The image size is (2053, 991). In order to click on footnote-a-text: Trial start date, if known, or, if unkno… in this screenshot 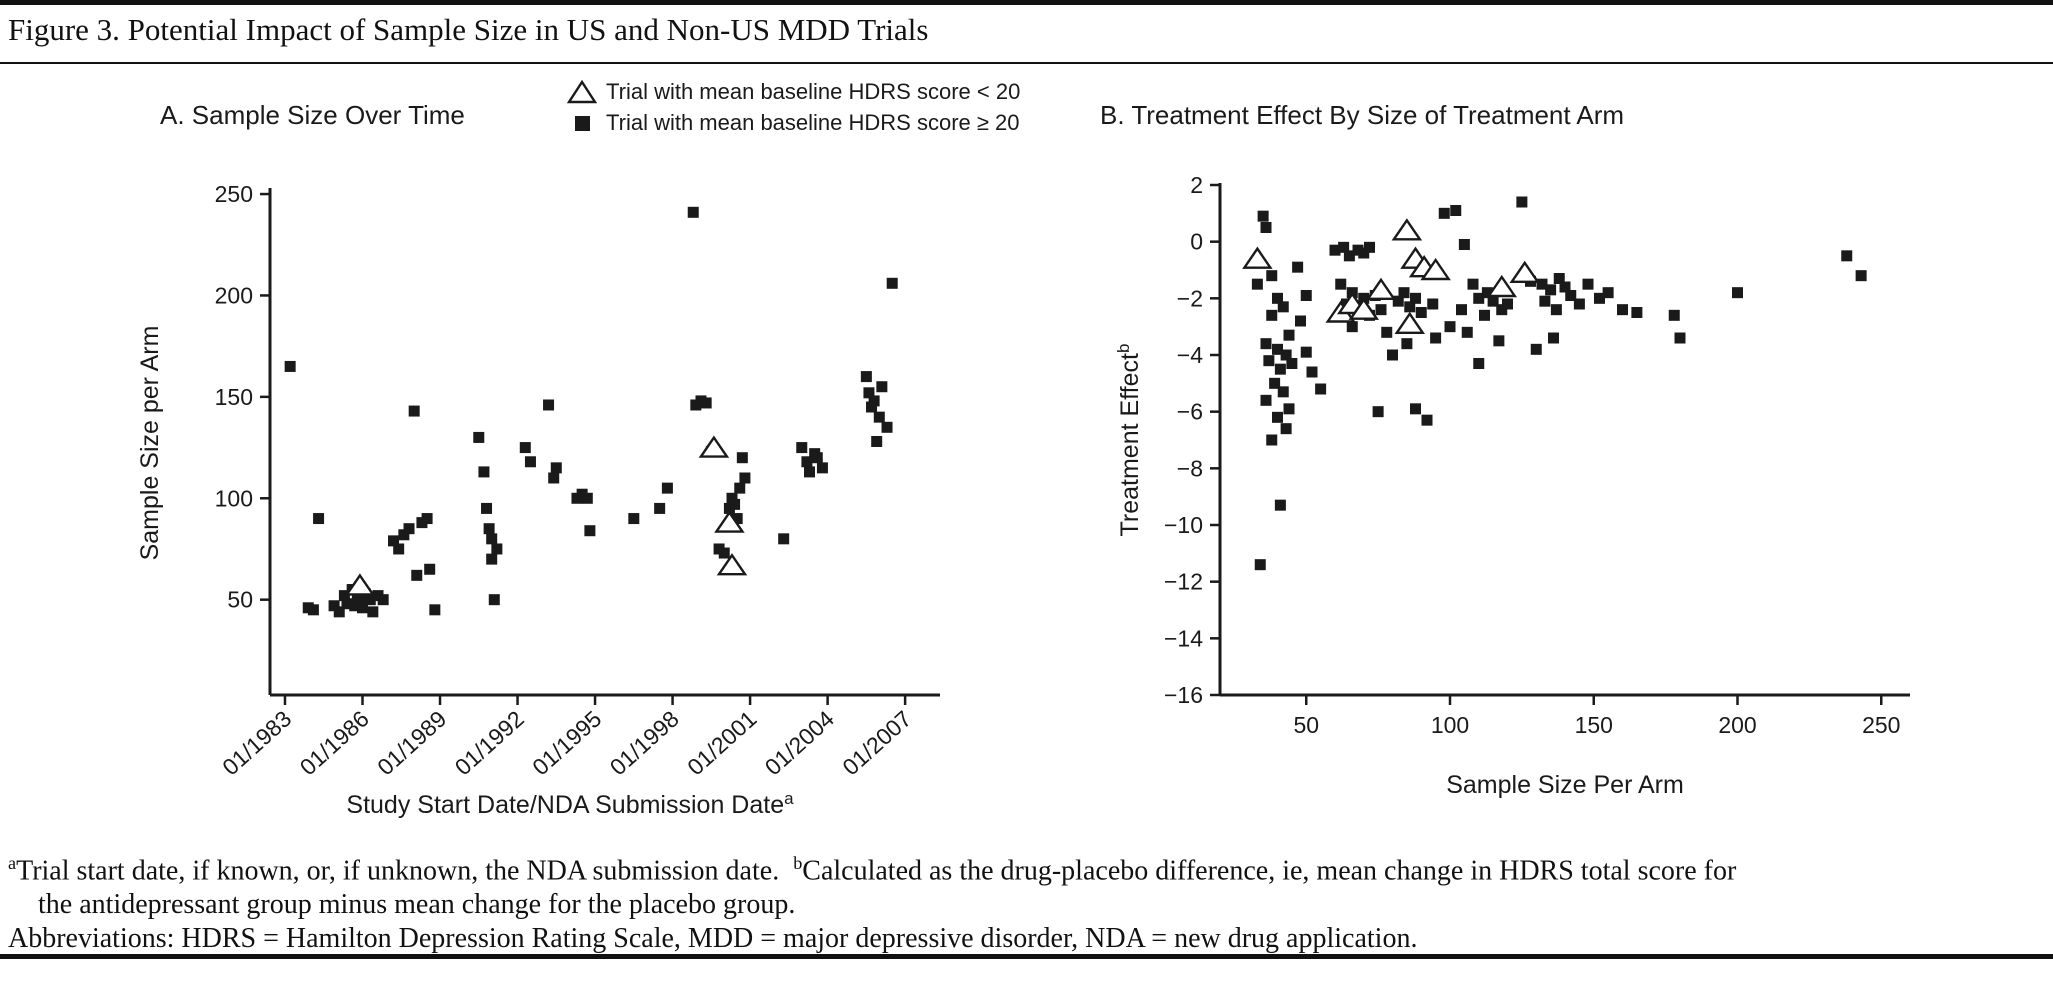, I will do `click(398, 871)`.